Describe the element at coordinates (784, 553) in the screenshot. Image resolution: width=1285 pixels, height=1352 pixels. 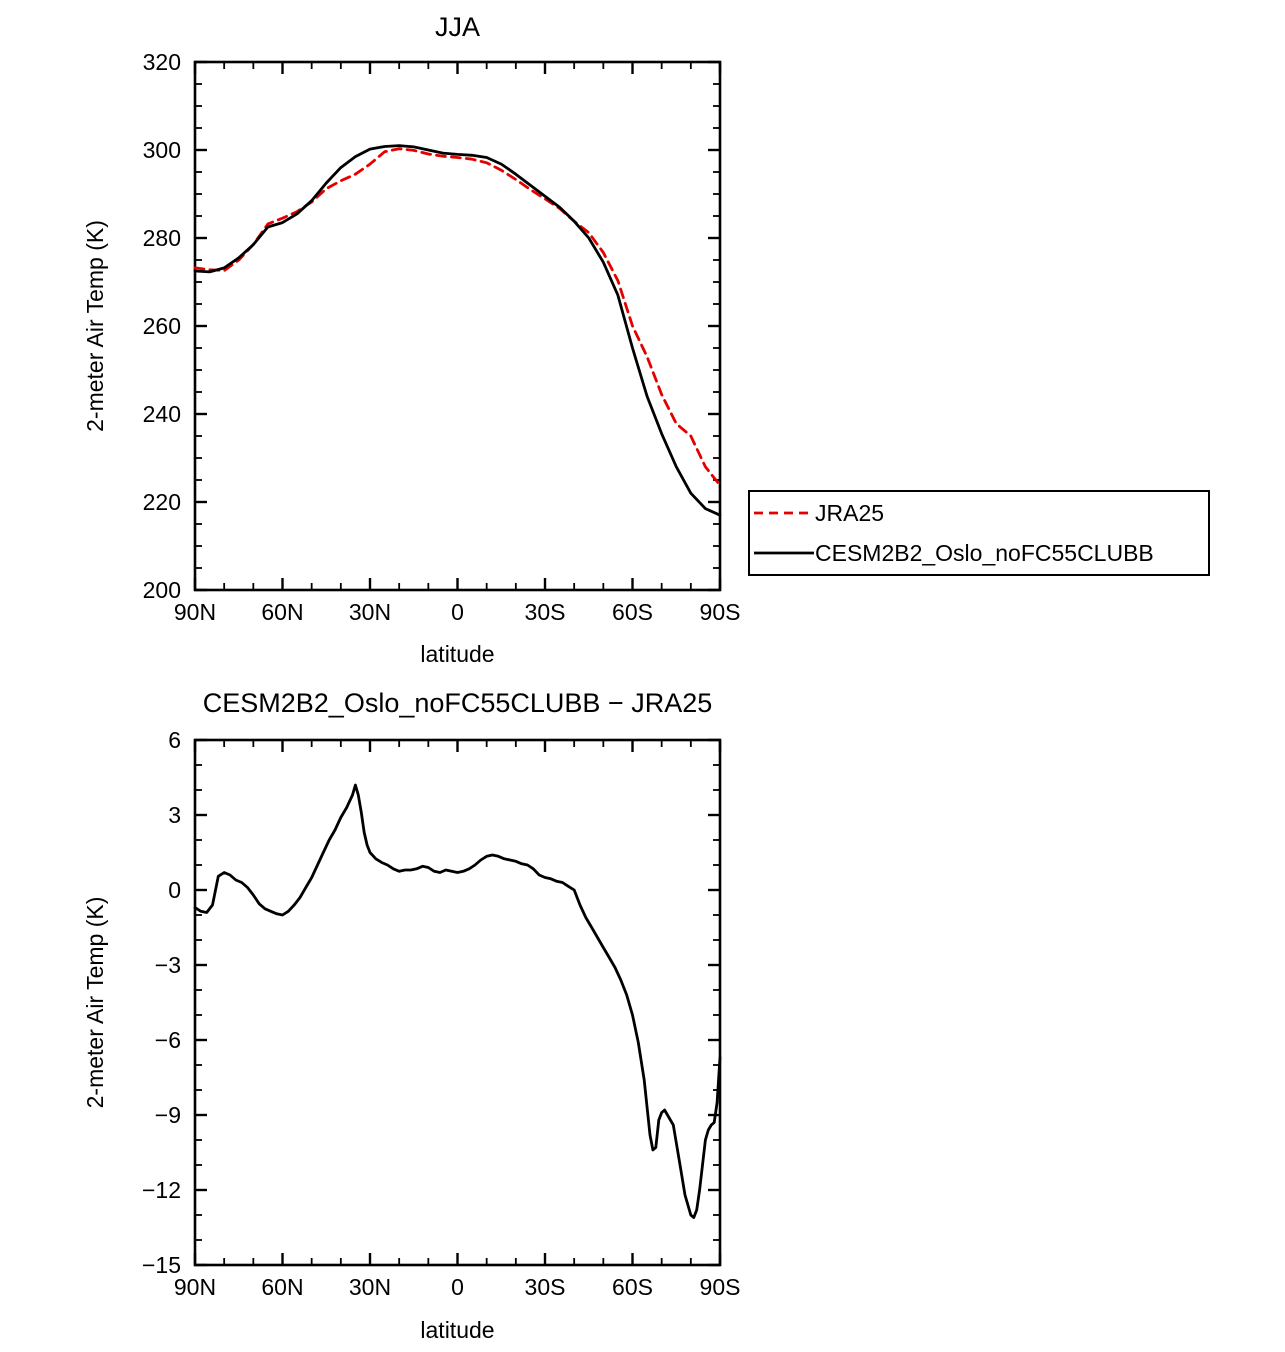
I see `legend-line-black-solid-icon` at that location.